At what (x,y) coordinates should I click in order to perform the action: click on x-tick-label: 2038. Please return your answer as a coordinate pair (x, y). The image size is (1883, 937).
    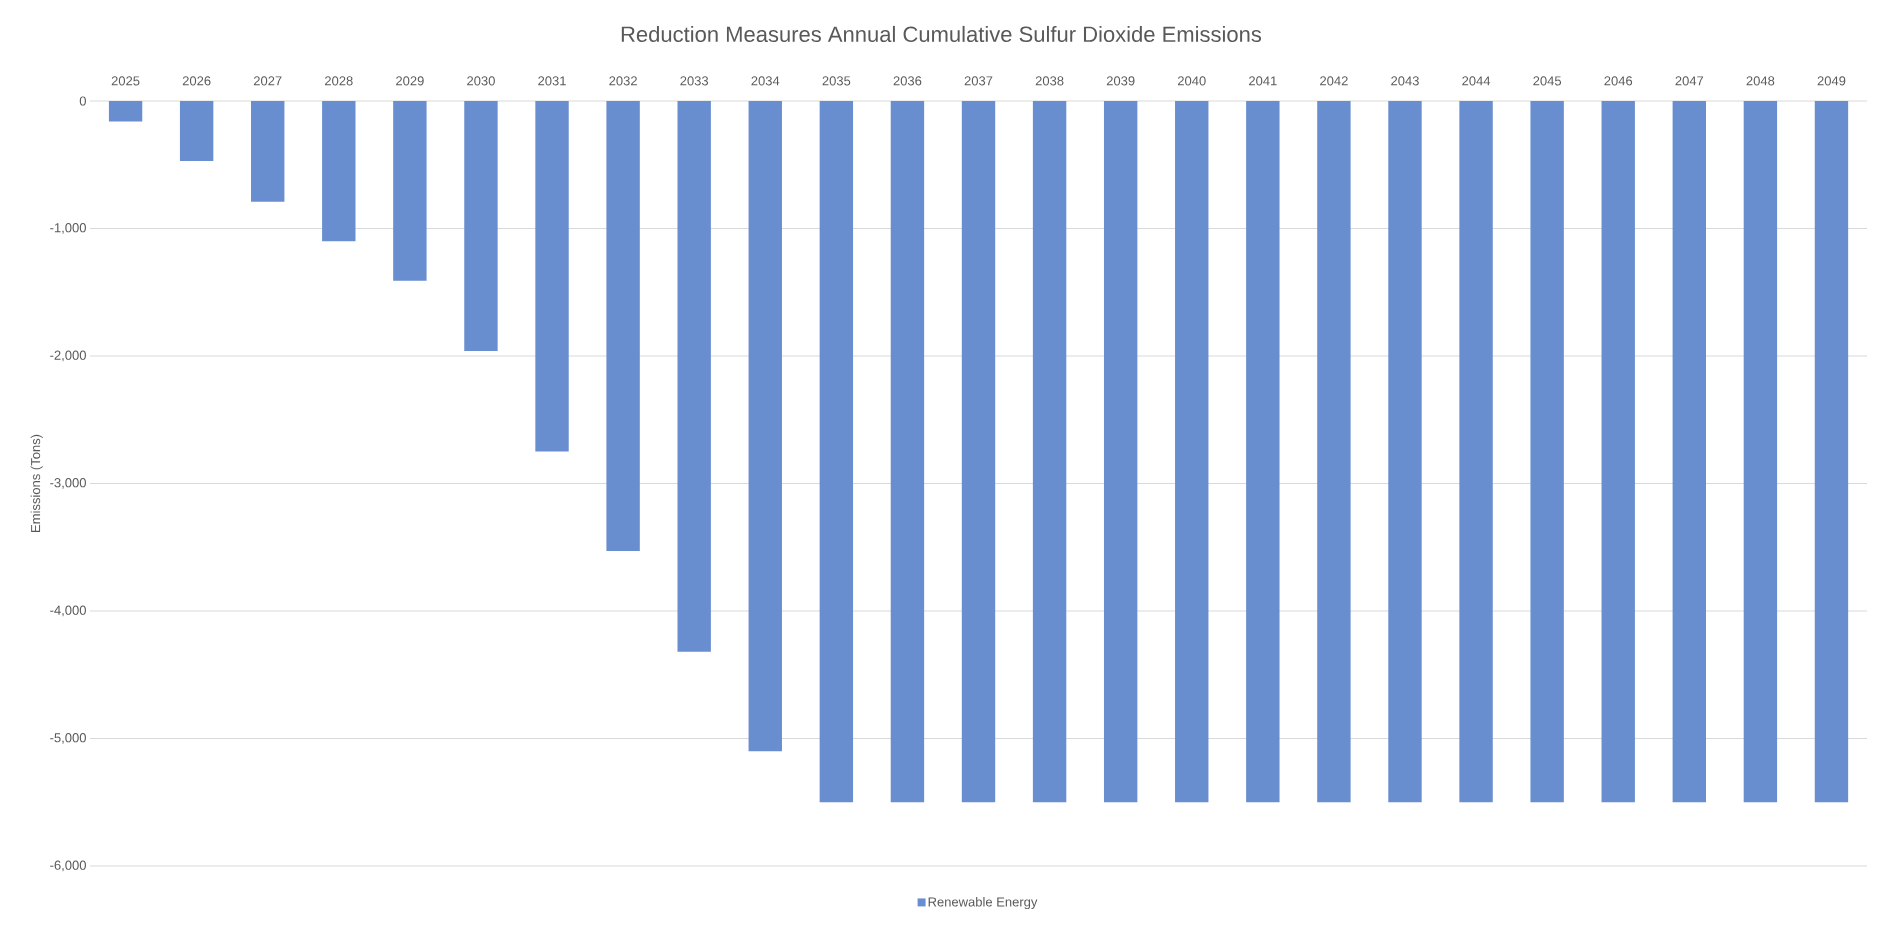
    Looking at the image, I should click on (1049, 81).